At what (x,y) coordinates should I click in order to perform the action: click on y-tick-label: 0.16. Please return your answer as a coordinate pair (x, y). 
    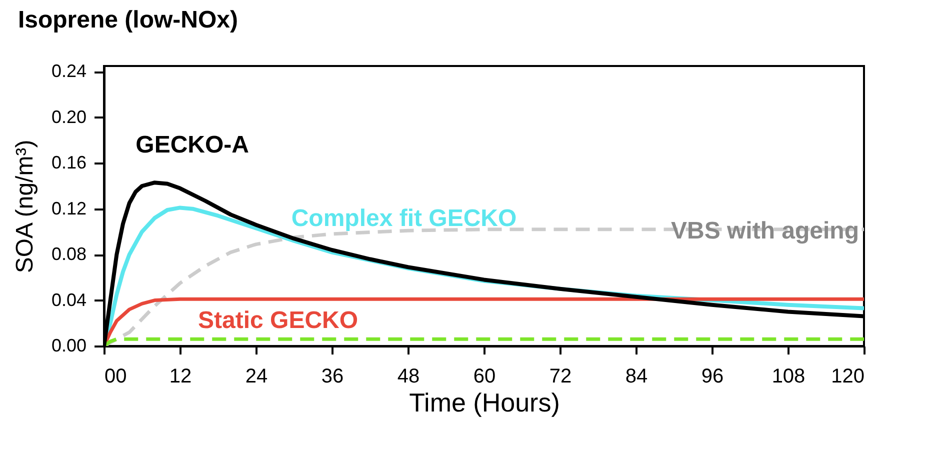
    Looking at the image, I should click on (68, 162).